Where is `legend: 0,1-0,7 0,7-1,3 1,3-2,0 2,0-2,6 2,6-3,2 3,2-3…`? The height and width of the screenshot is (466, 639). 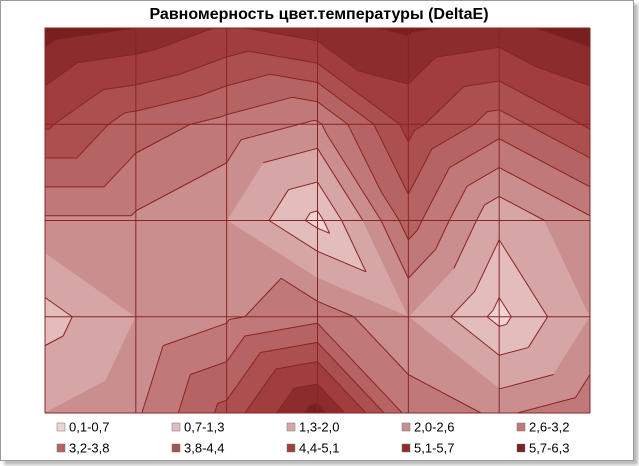
legend: 0,1-0,7 0,7-1,3 1,3-2,0 2,0-2,6 2,6-3,2 3,2-3… is located at coordinates (312, 437).